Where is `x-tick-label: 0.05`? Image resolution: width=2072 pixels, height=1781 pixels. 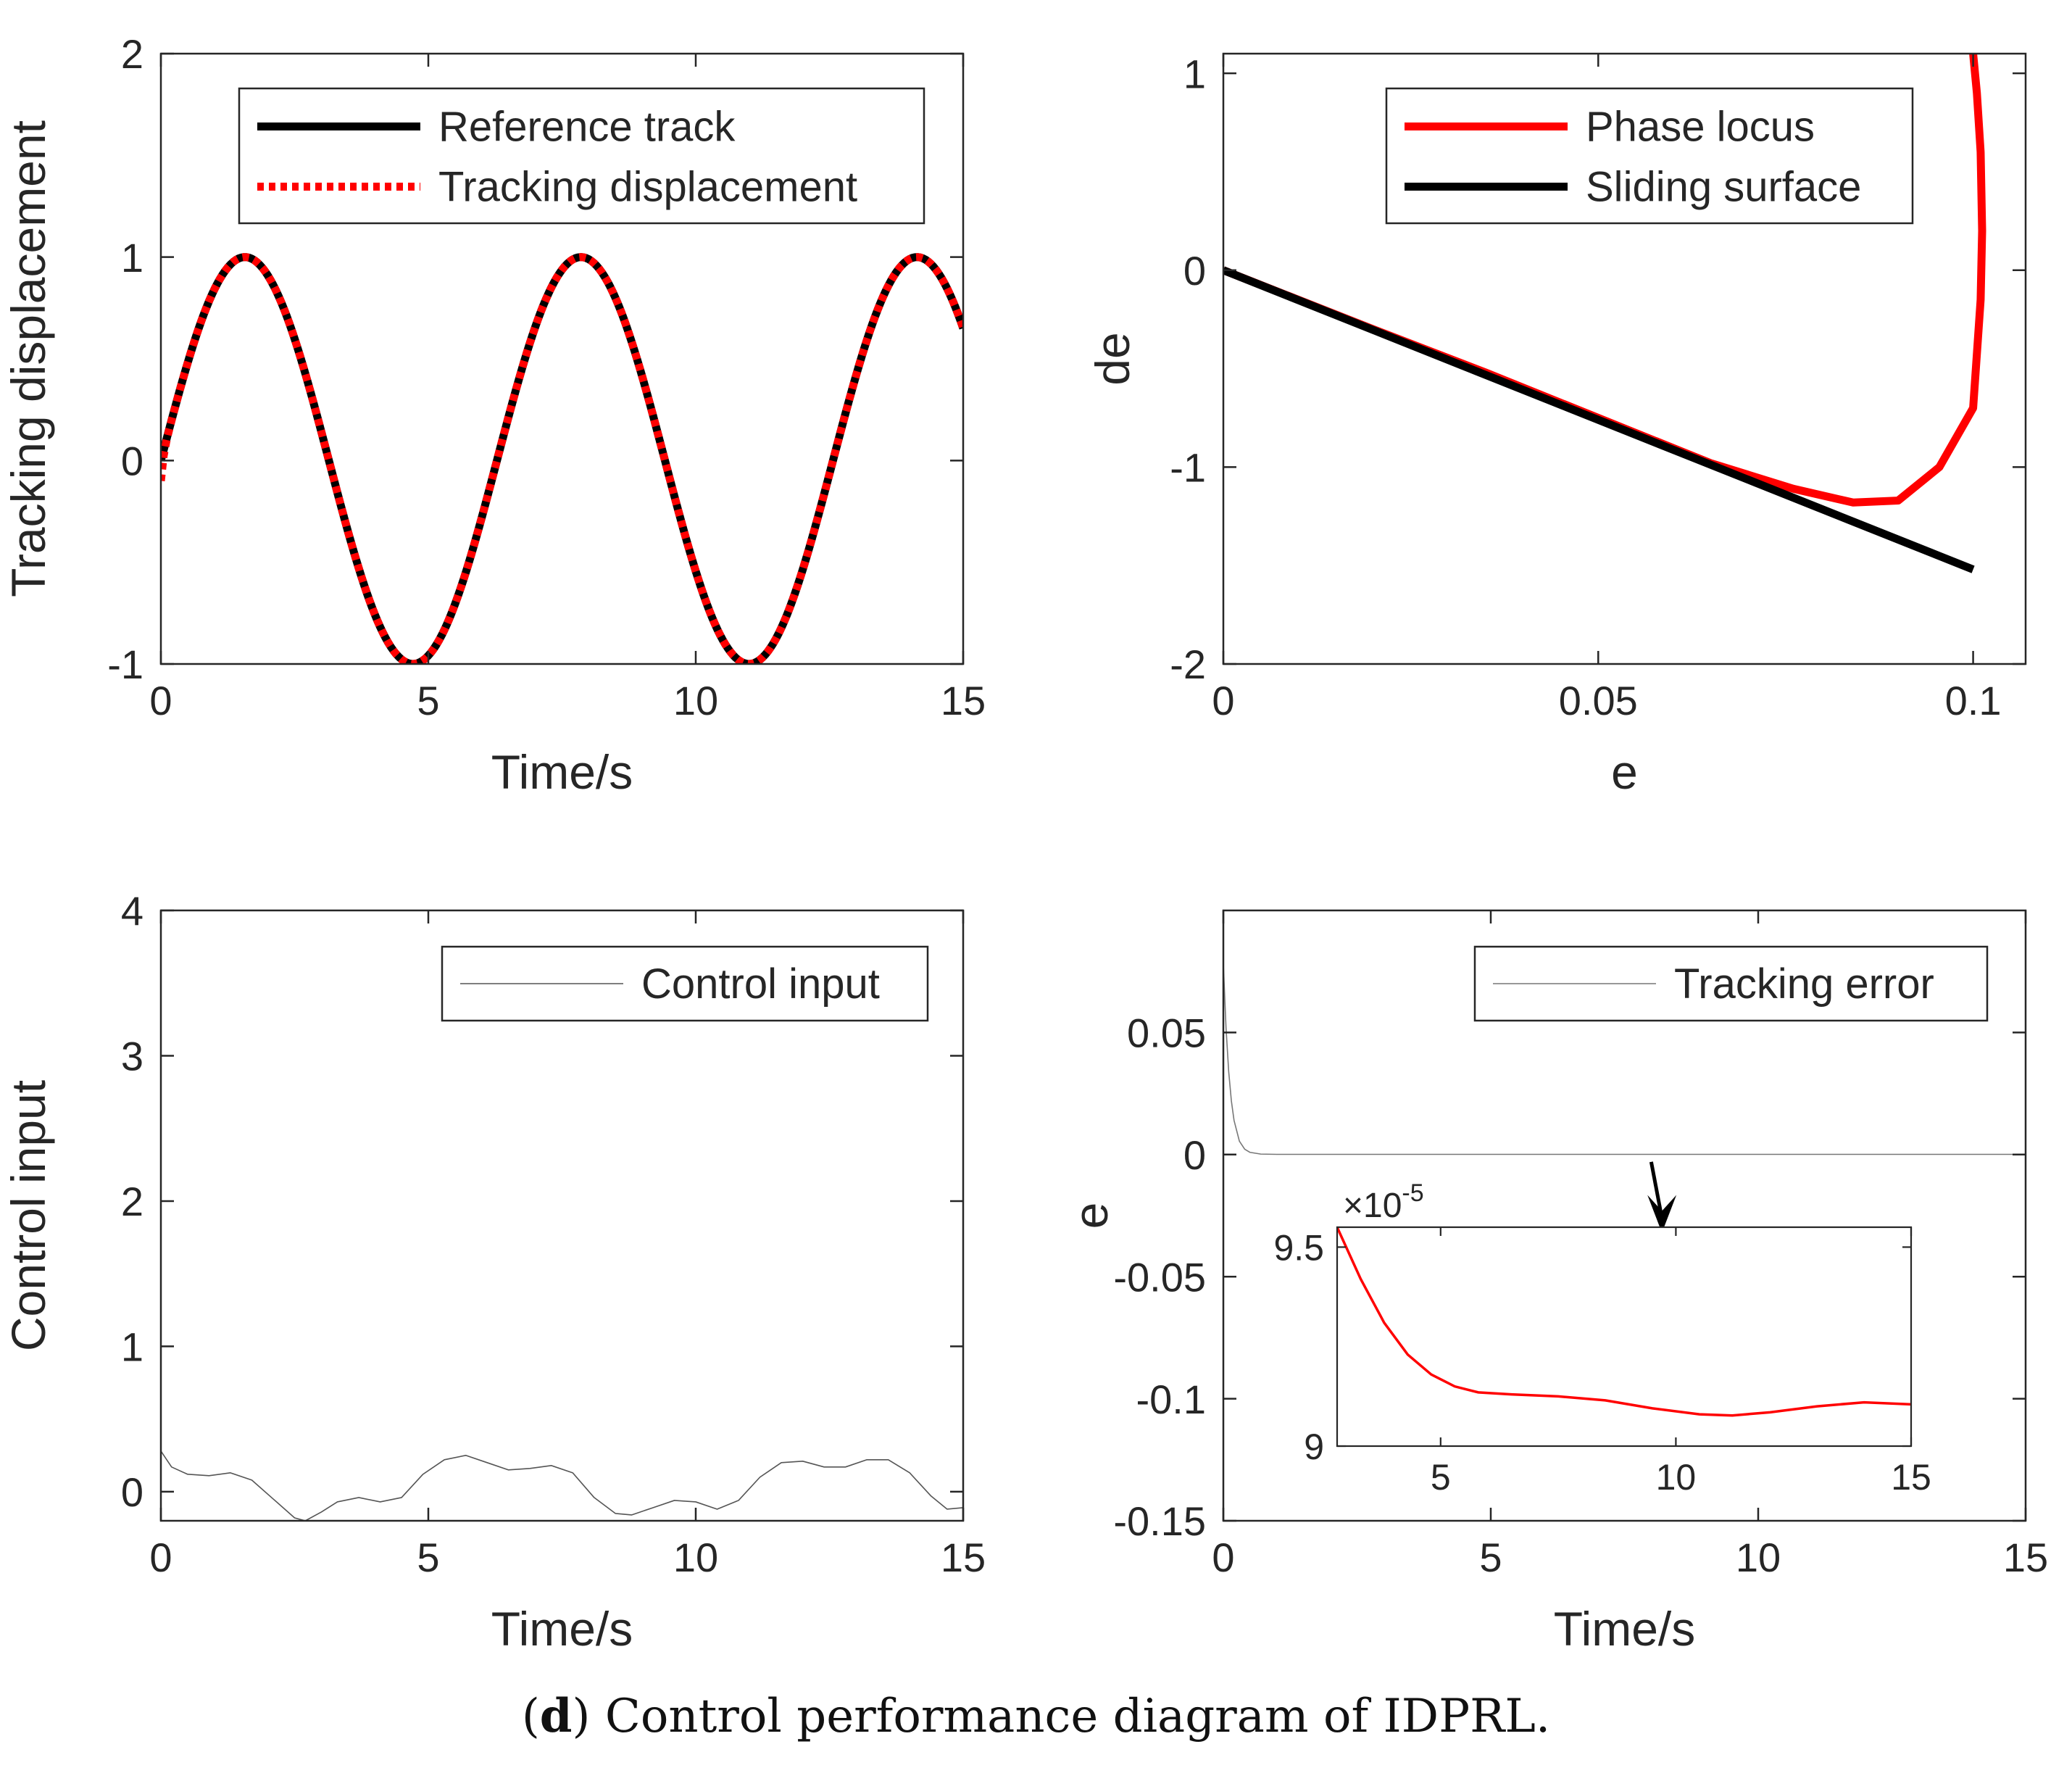
x-tick-label: 0.05 is located at coordinates (1599, 700).